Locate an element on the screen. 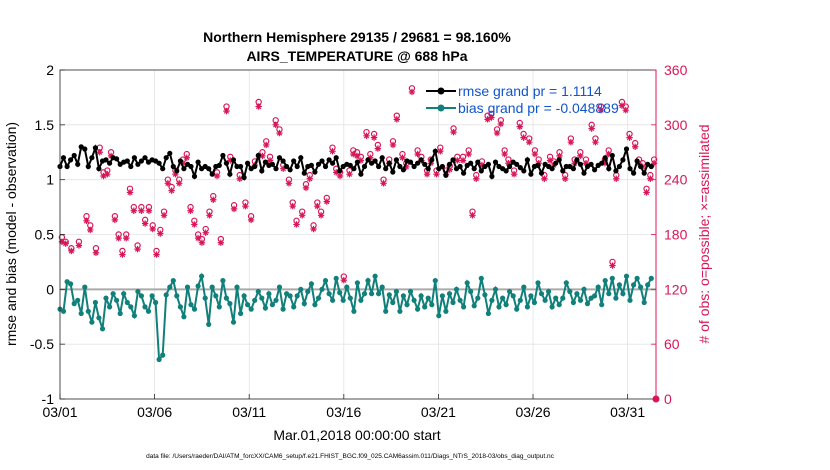 This screenshot has height=470, width=830. y-left-tick-label: 1 is located at coordinates (50, 180).